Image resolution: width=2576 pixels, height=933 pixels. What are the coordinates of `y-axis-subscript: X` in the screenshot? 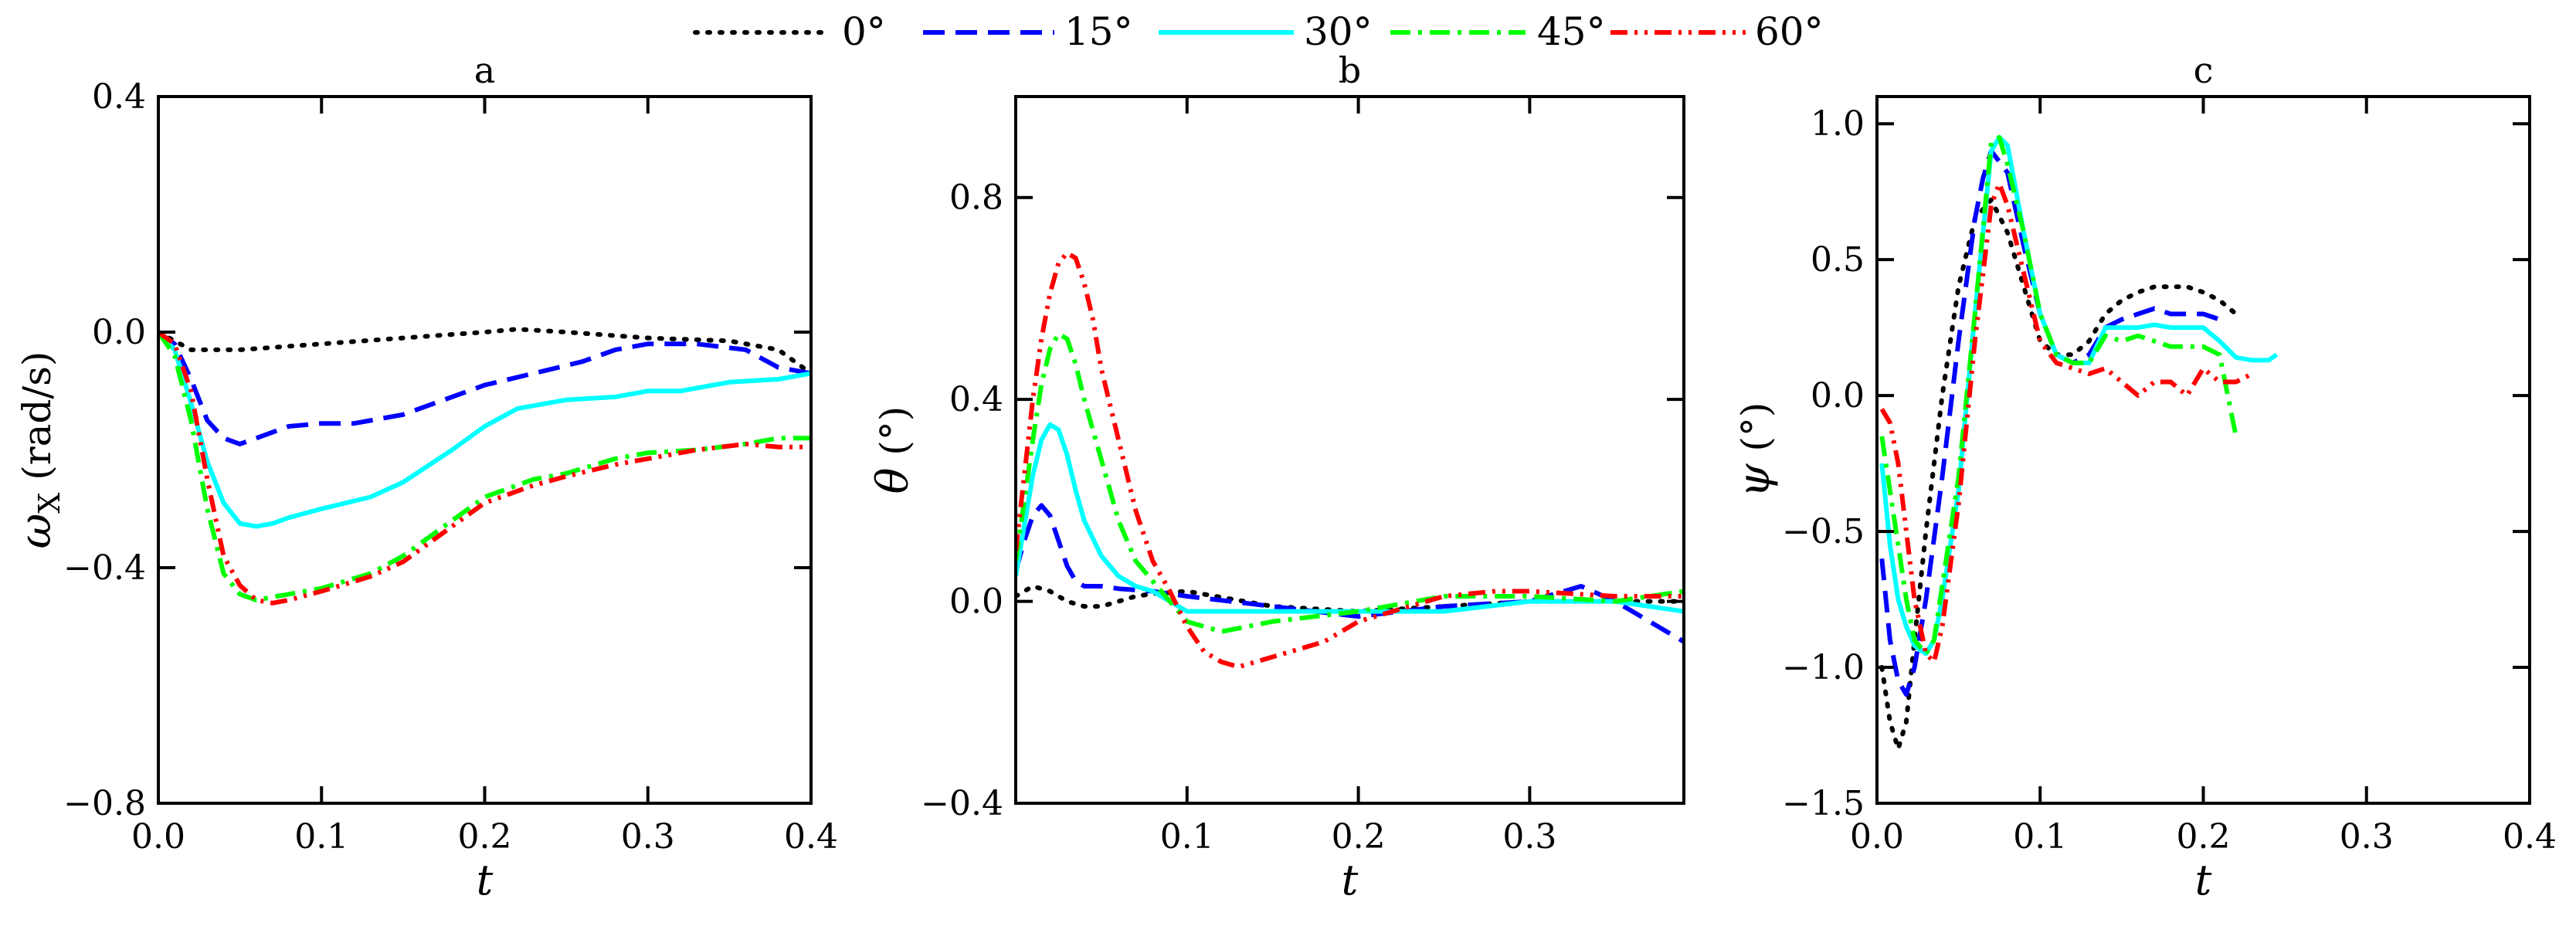 It's located at (49, 504).